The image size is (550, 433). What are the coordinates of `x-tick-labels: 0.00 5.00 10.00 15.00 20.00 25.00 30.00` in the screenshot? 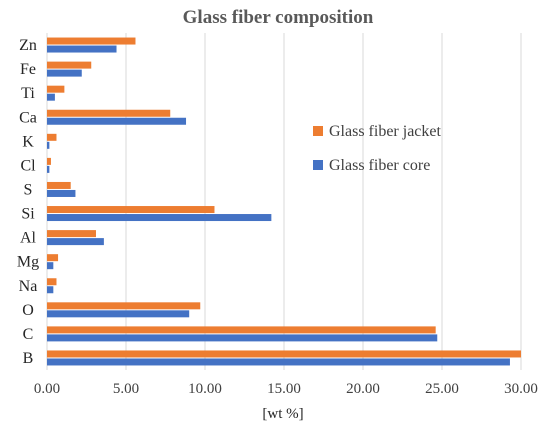 It's located at (286, 389).